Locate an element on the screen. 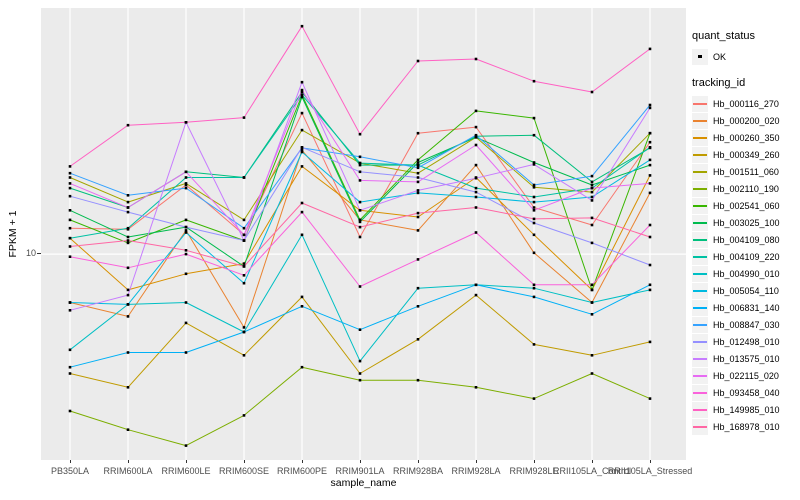 The height and width of the screenshot is (500, 800). legend-item-Hb_012498_010: Hb_012498_010 is located at coordinates (746, 341).